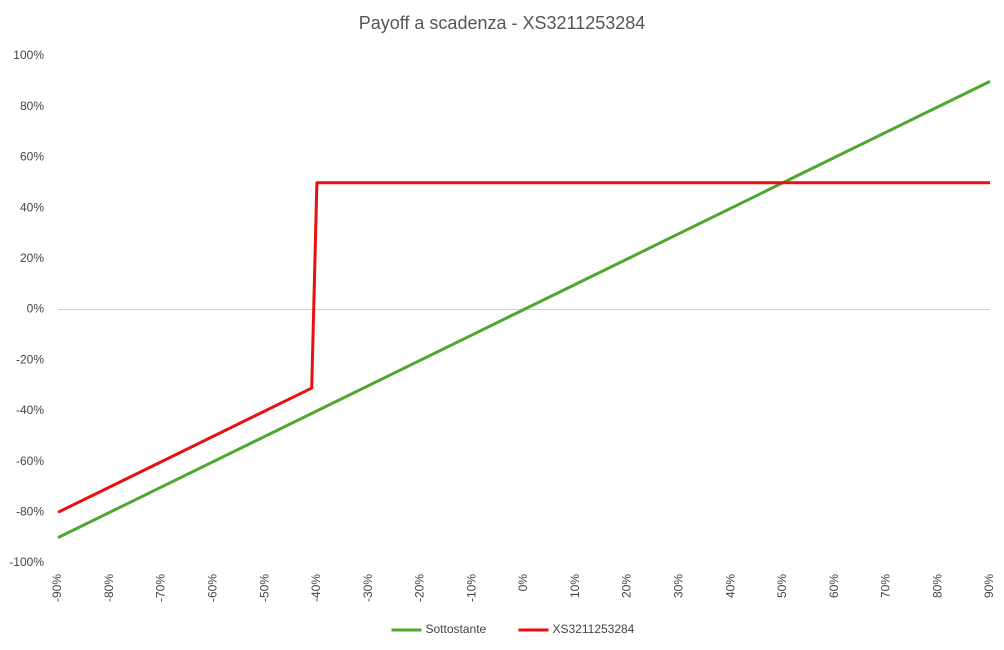 Image resolution: width=1004 pixels, height=650 pixels. What do you see at coordinates (989, 586) in the screenshot?
I see `x-tick-label: 90%` at bounding box center [989, 586].